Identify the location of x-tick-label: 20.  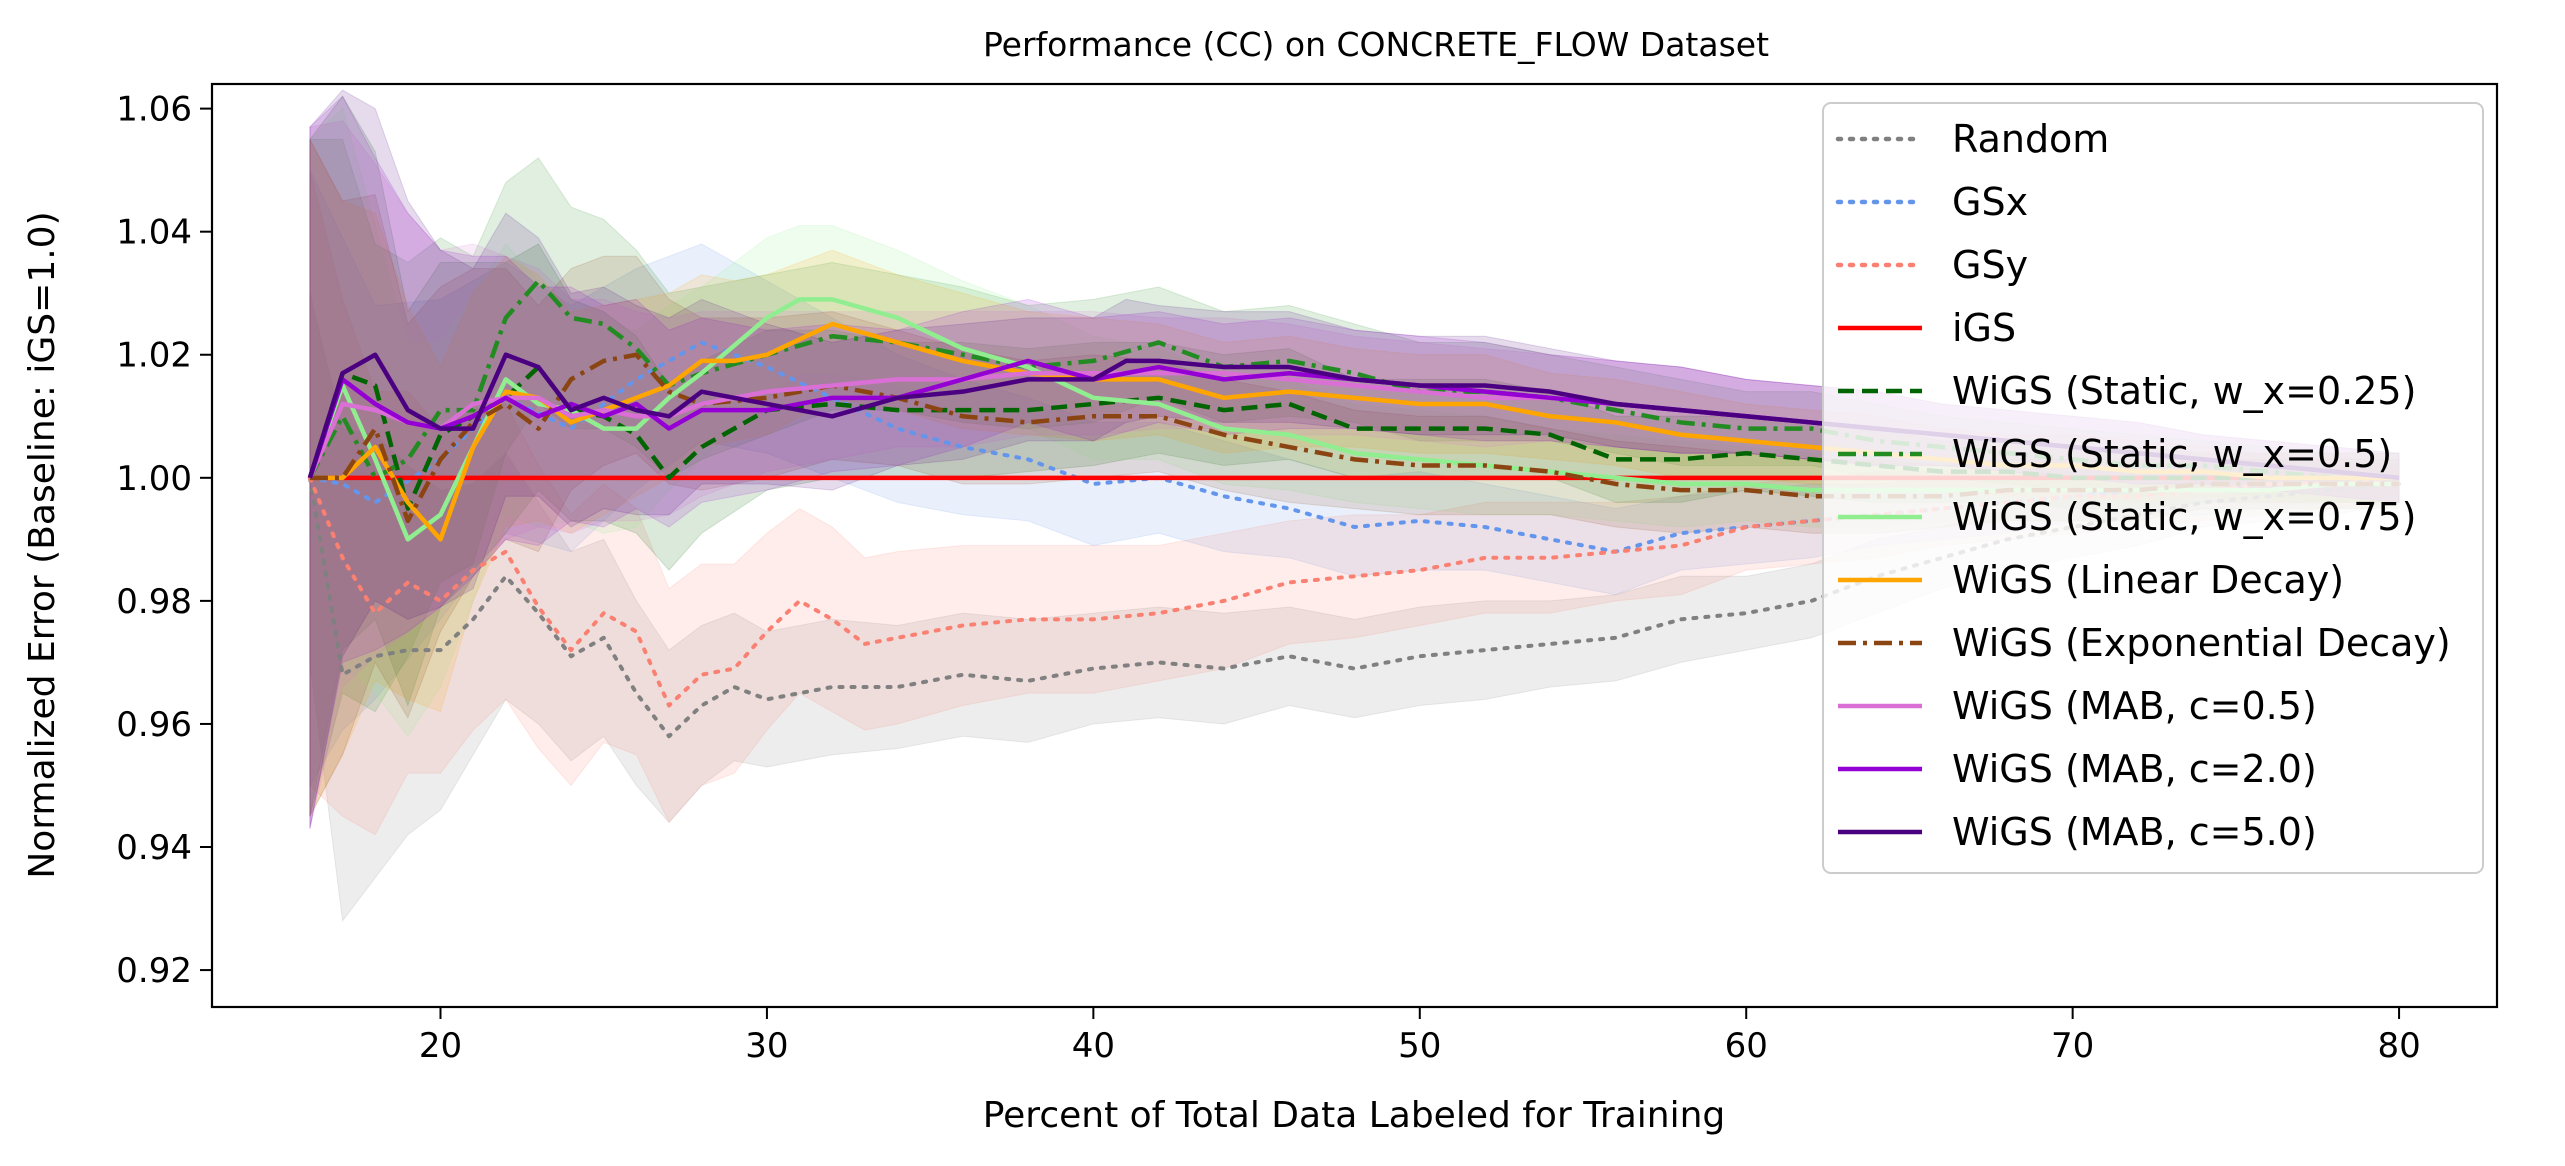
(440, 1046).